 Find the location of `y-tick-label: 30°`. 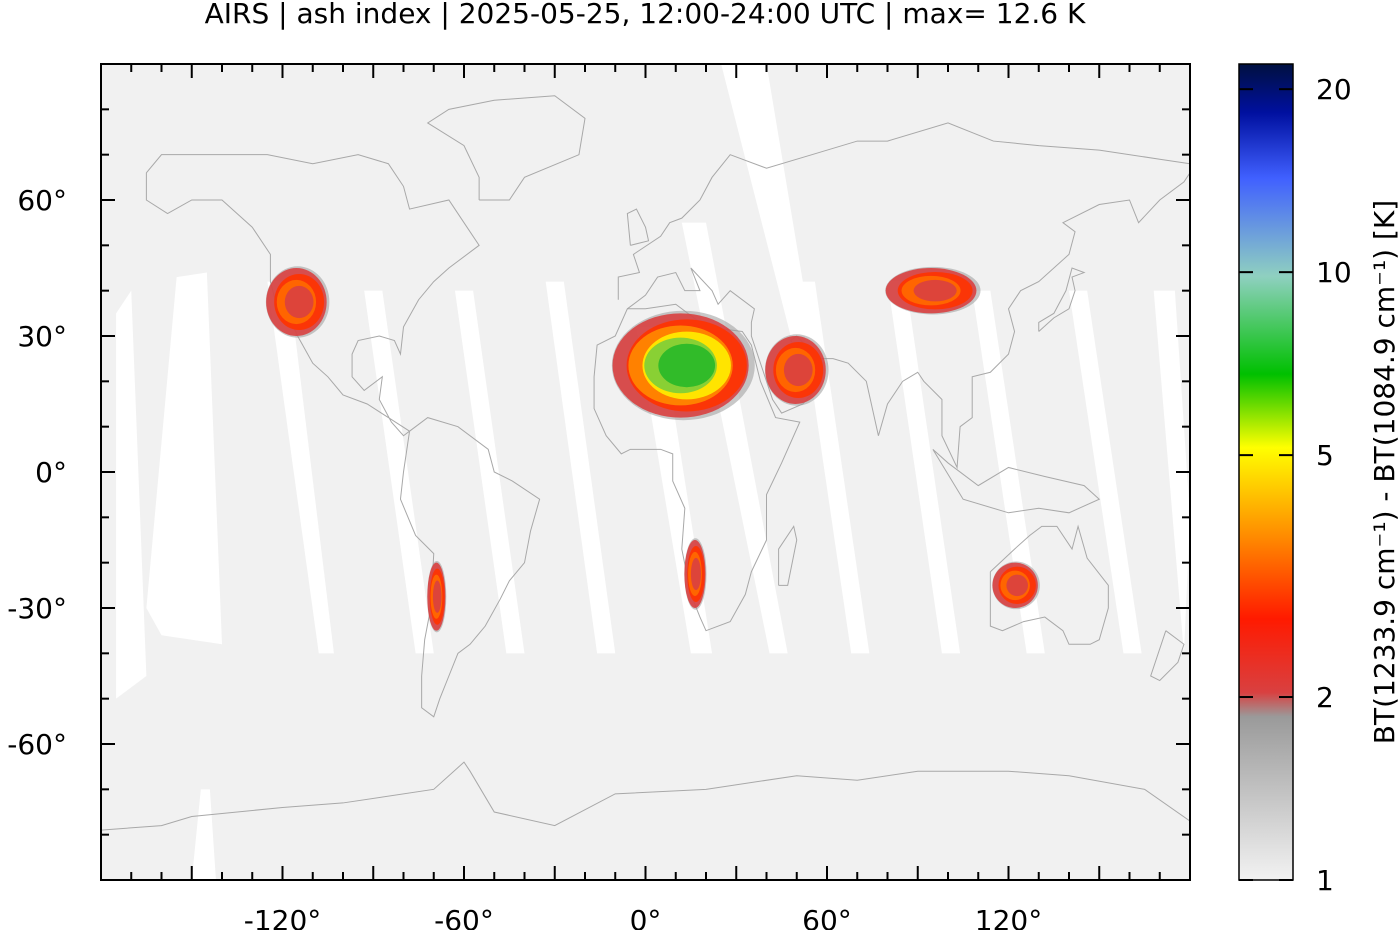

y-tick-label: 30° is located at coordinates (42, 336).